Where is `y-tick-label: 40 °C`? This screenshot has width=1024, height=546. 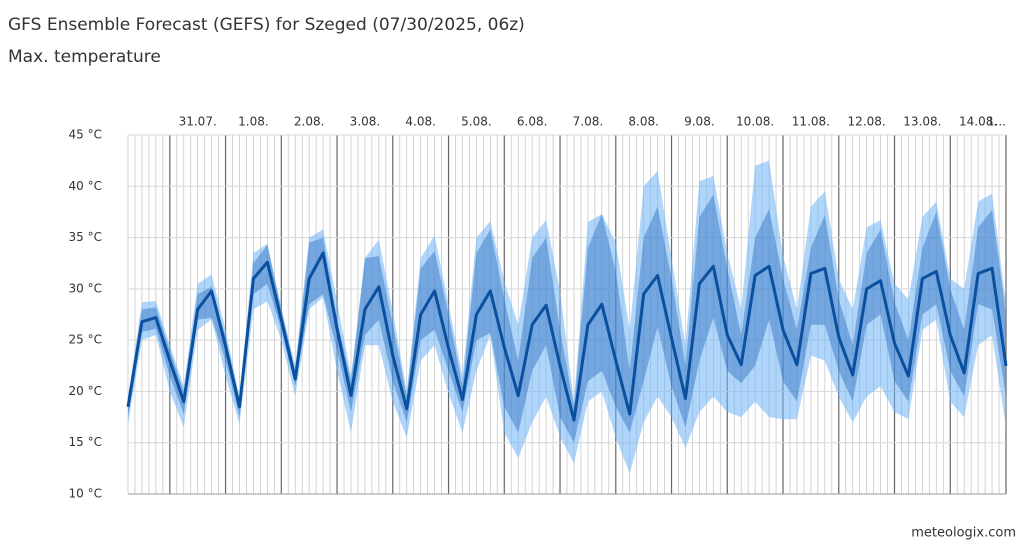 y-tick-label: 40 °C is located at coordinates (85, 186).